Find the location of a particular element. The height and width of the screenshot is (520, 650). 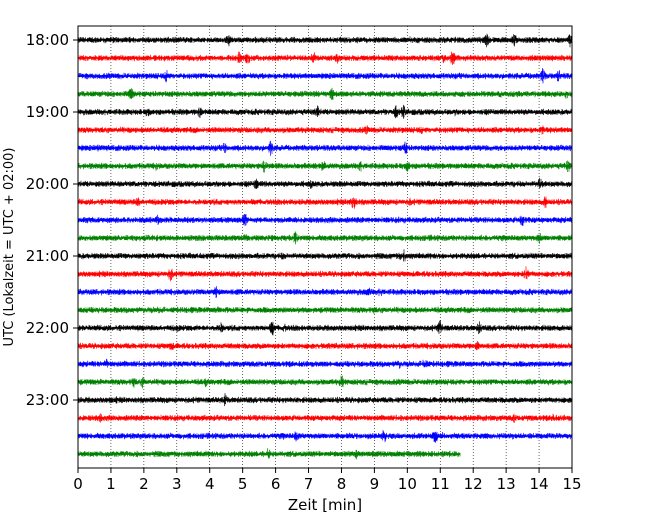

x-tick-label: 13 is located at coordinates (506, 484).